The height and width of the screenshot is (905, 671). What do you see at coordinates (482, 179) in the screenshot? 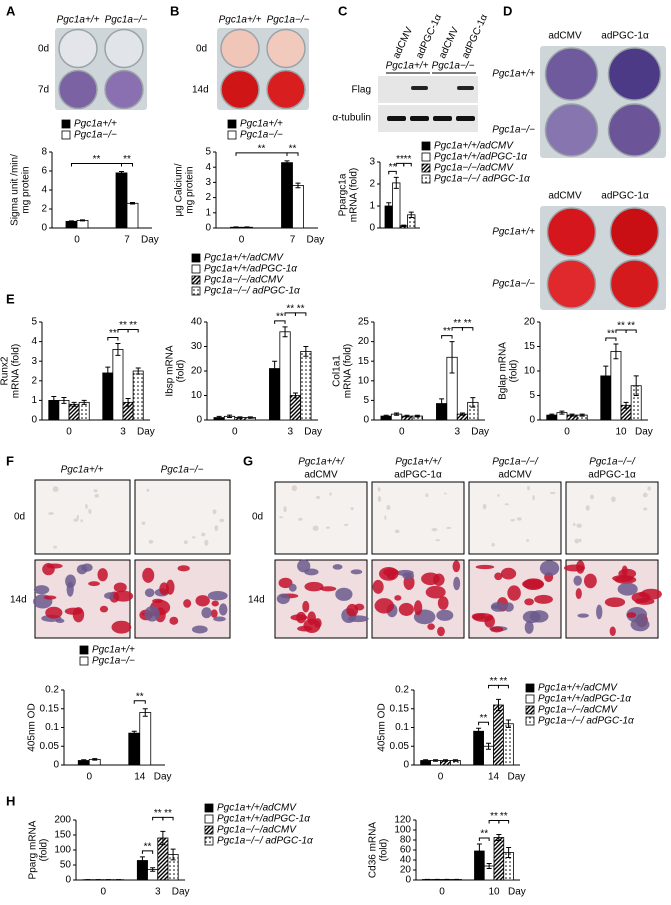
I see `legend-label: Pgc1a−/−/ adPGC-1α` at bounding box center [482, 179].